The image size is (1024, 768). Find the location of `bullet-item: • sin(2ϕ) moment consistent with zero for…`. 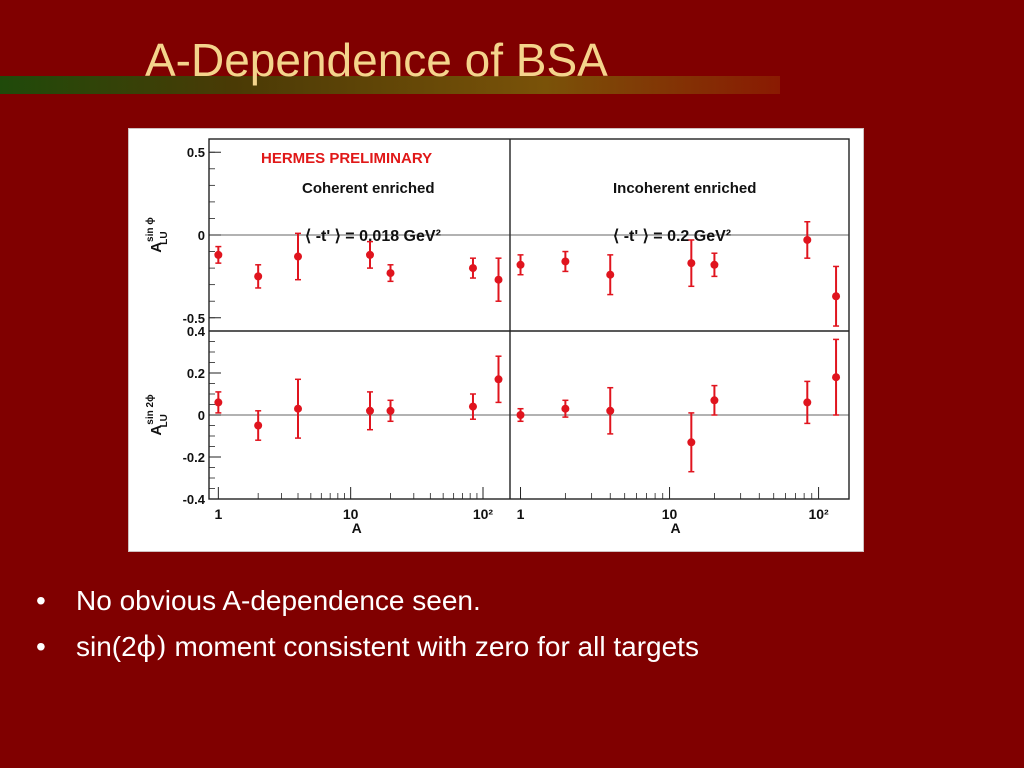

bullet-item: • sin(2ϕ) moment consistent with zero for… is located at coordinates (367, 649).